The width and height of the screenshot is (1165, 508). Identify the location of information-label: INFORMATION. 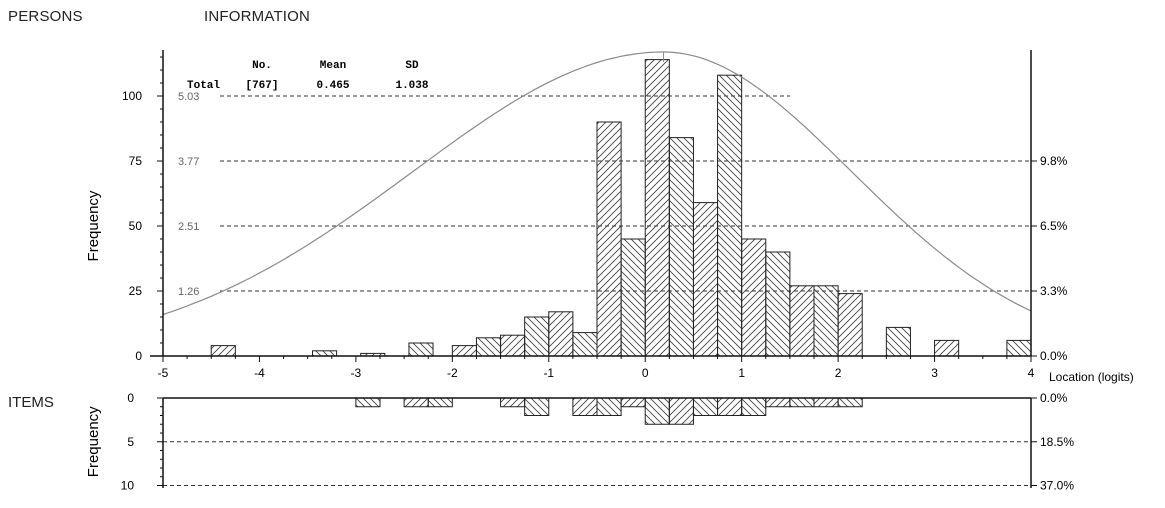
(257, 16).